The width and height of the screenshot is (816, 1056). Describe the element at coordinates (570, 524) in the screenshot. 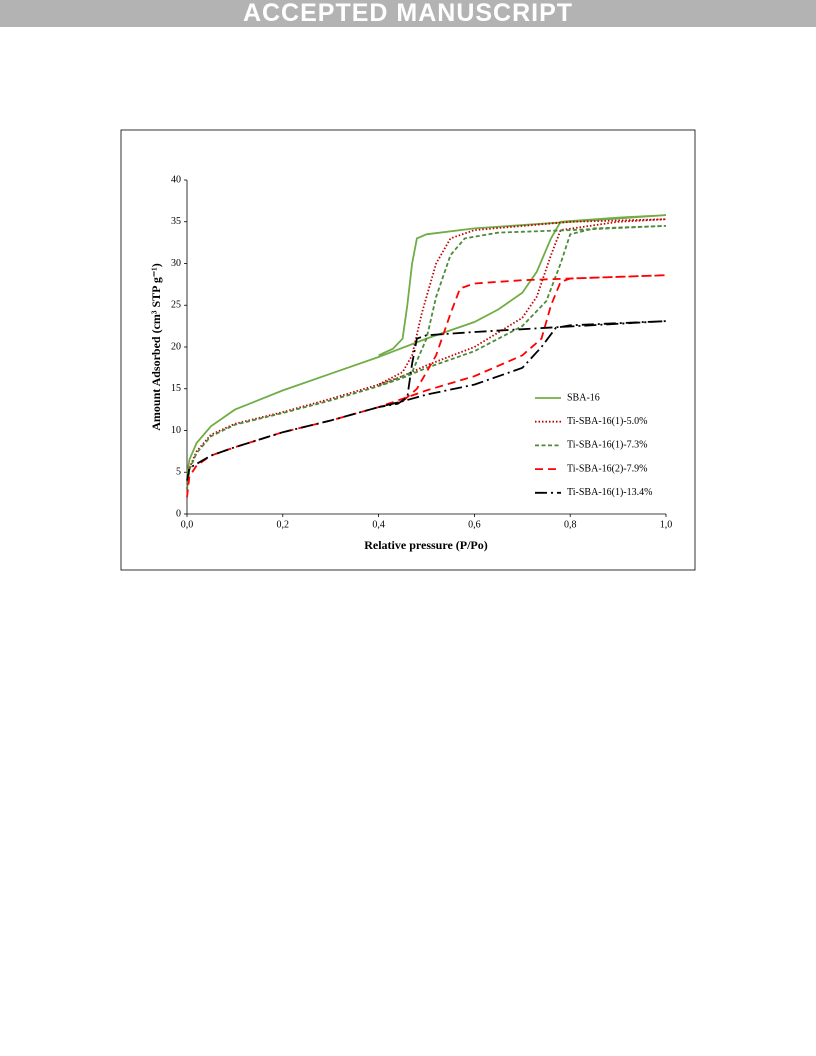

I see `x-tick-label: 0,8` at that location.